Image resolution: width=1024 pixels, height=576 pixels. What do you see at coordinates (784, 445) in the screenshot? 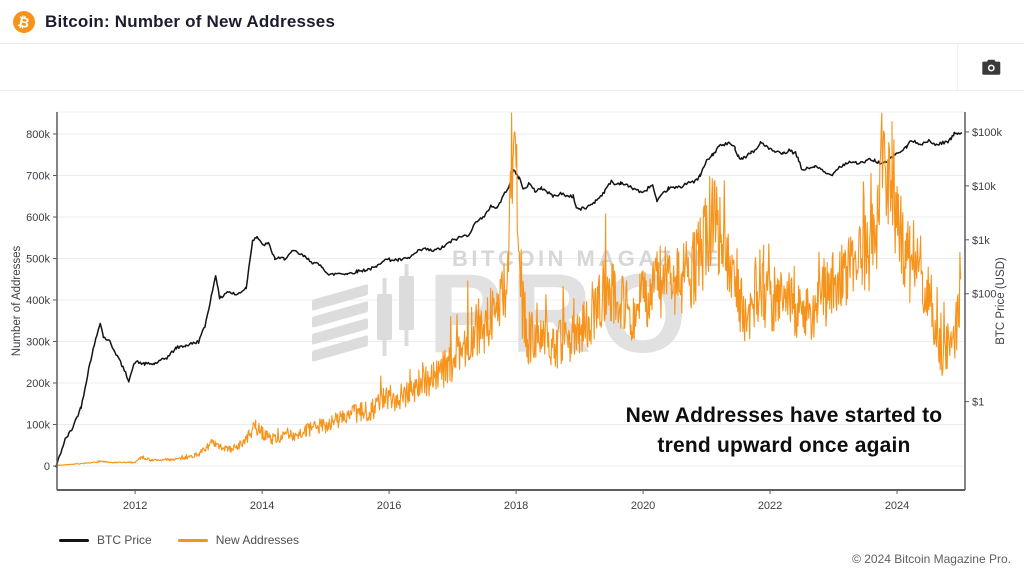
I see `annotation-line-2: trend upward once again` at bounding box center [784, 445].